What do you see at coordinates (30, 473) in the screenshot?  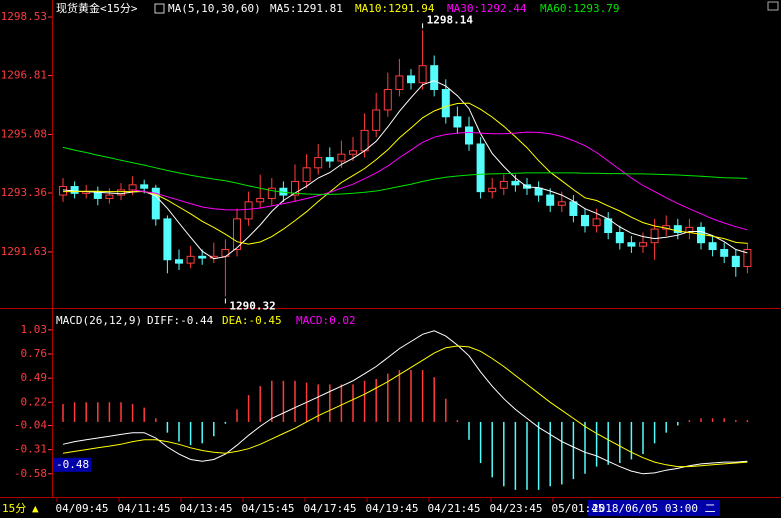 I see `y-tick-label: -0.58` at bounding box center [30, 473].